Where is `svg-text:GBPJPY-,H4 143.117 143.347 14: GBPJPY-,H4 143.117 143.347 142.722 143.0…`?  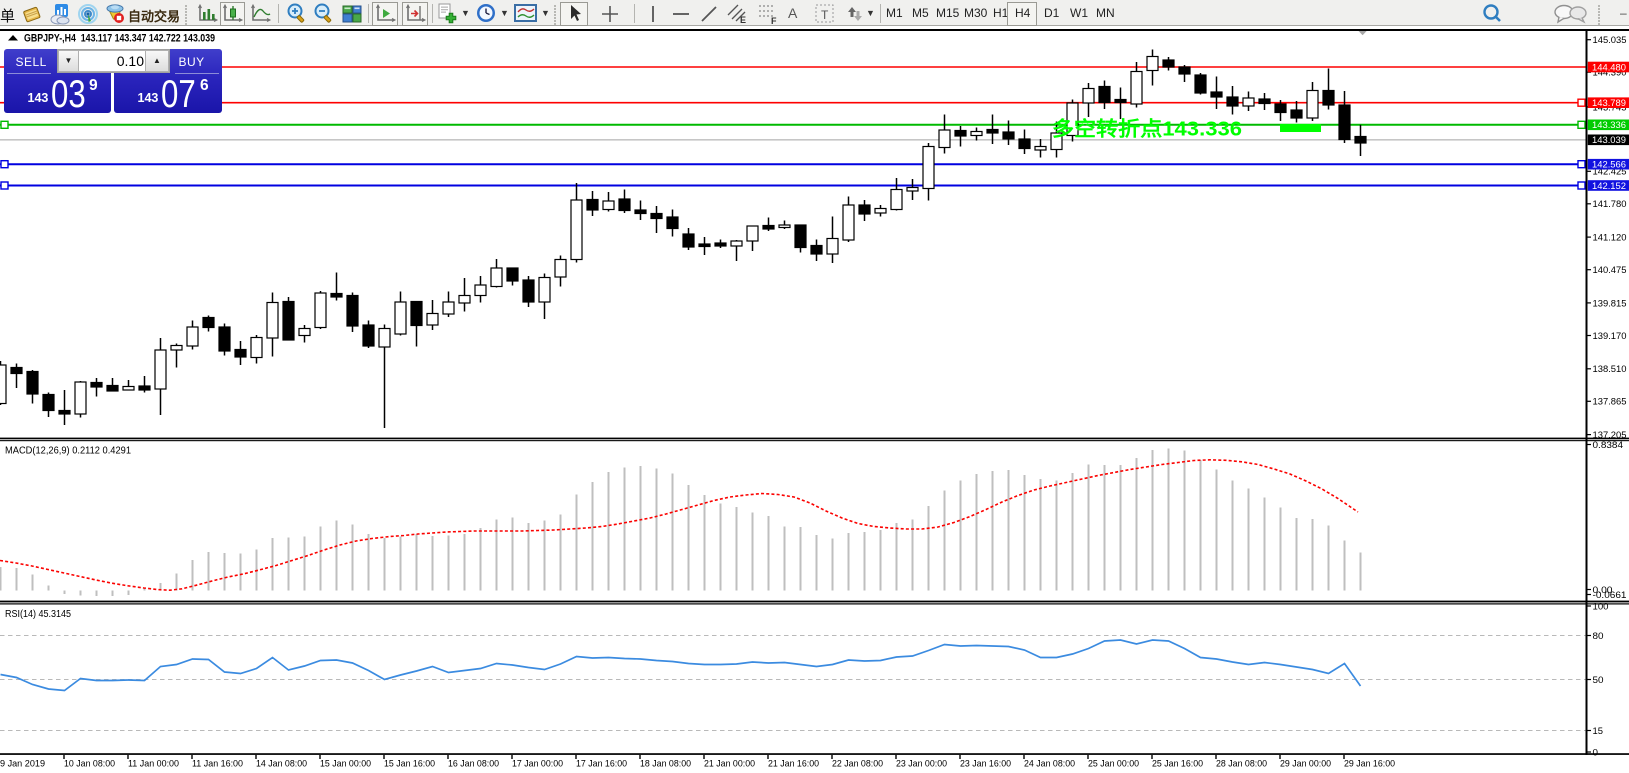
svg-text:GBPJPY-,H4 143.117 143.347 14: GBPJPY-,H4 143.117 143.347 142.722 143.0… is located at coordinates (119, 39).